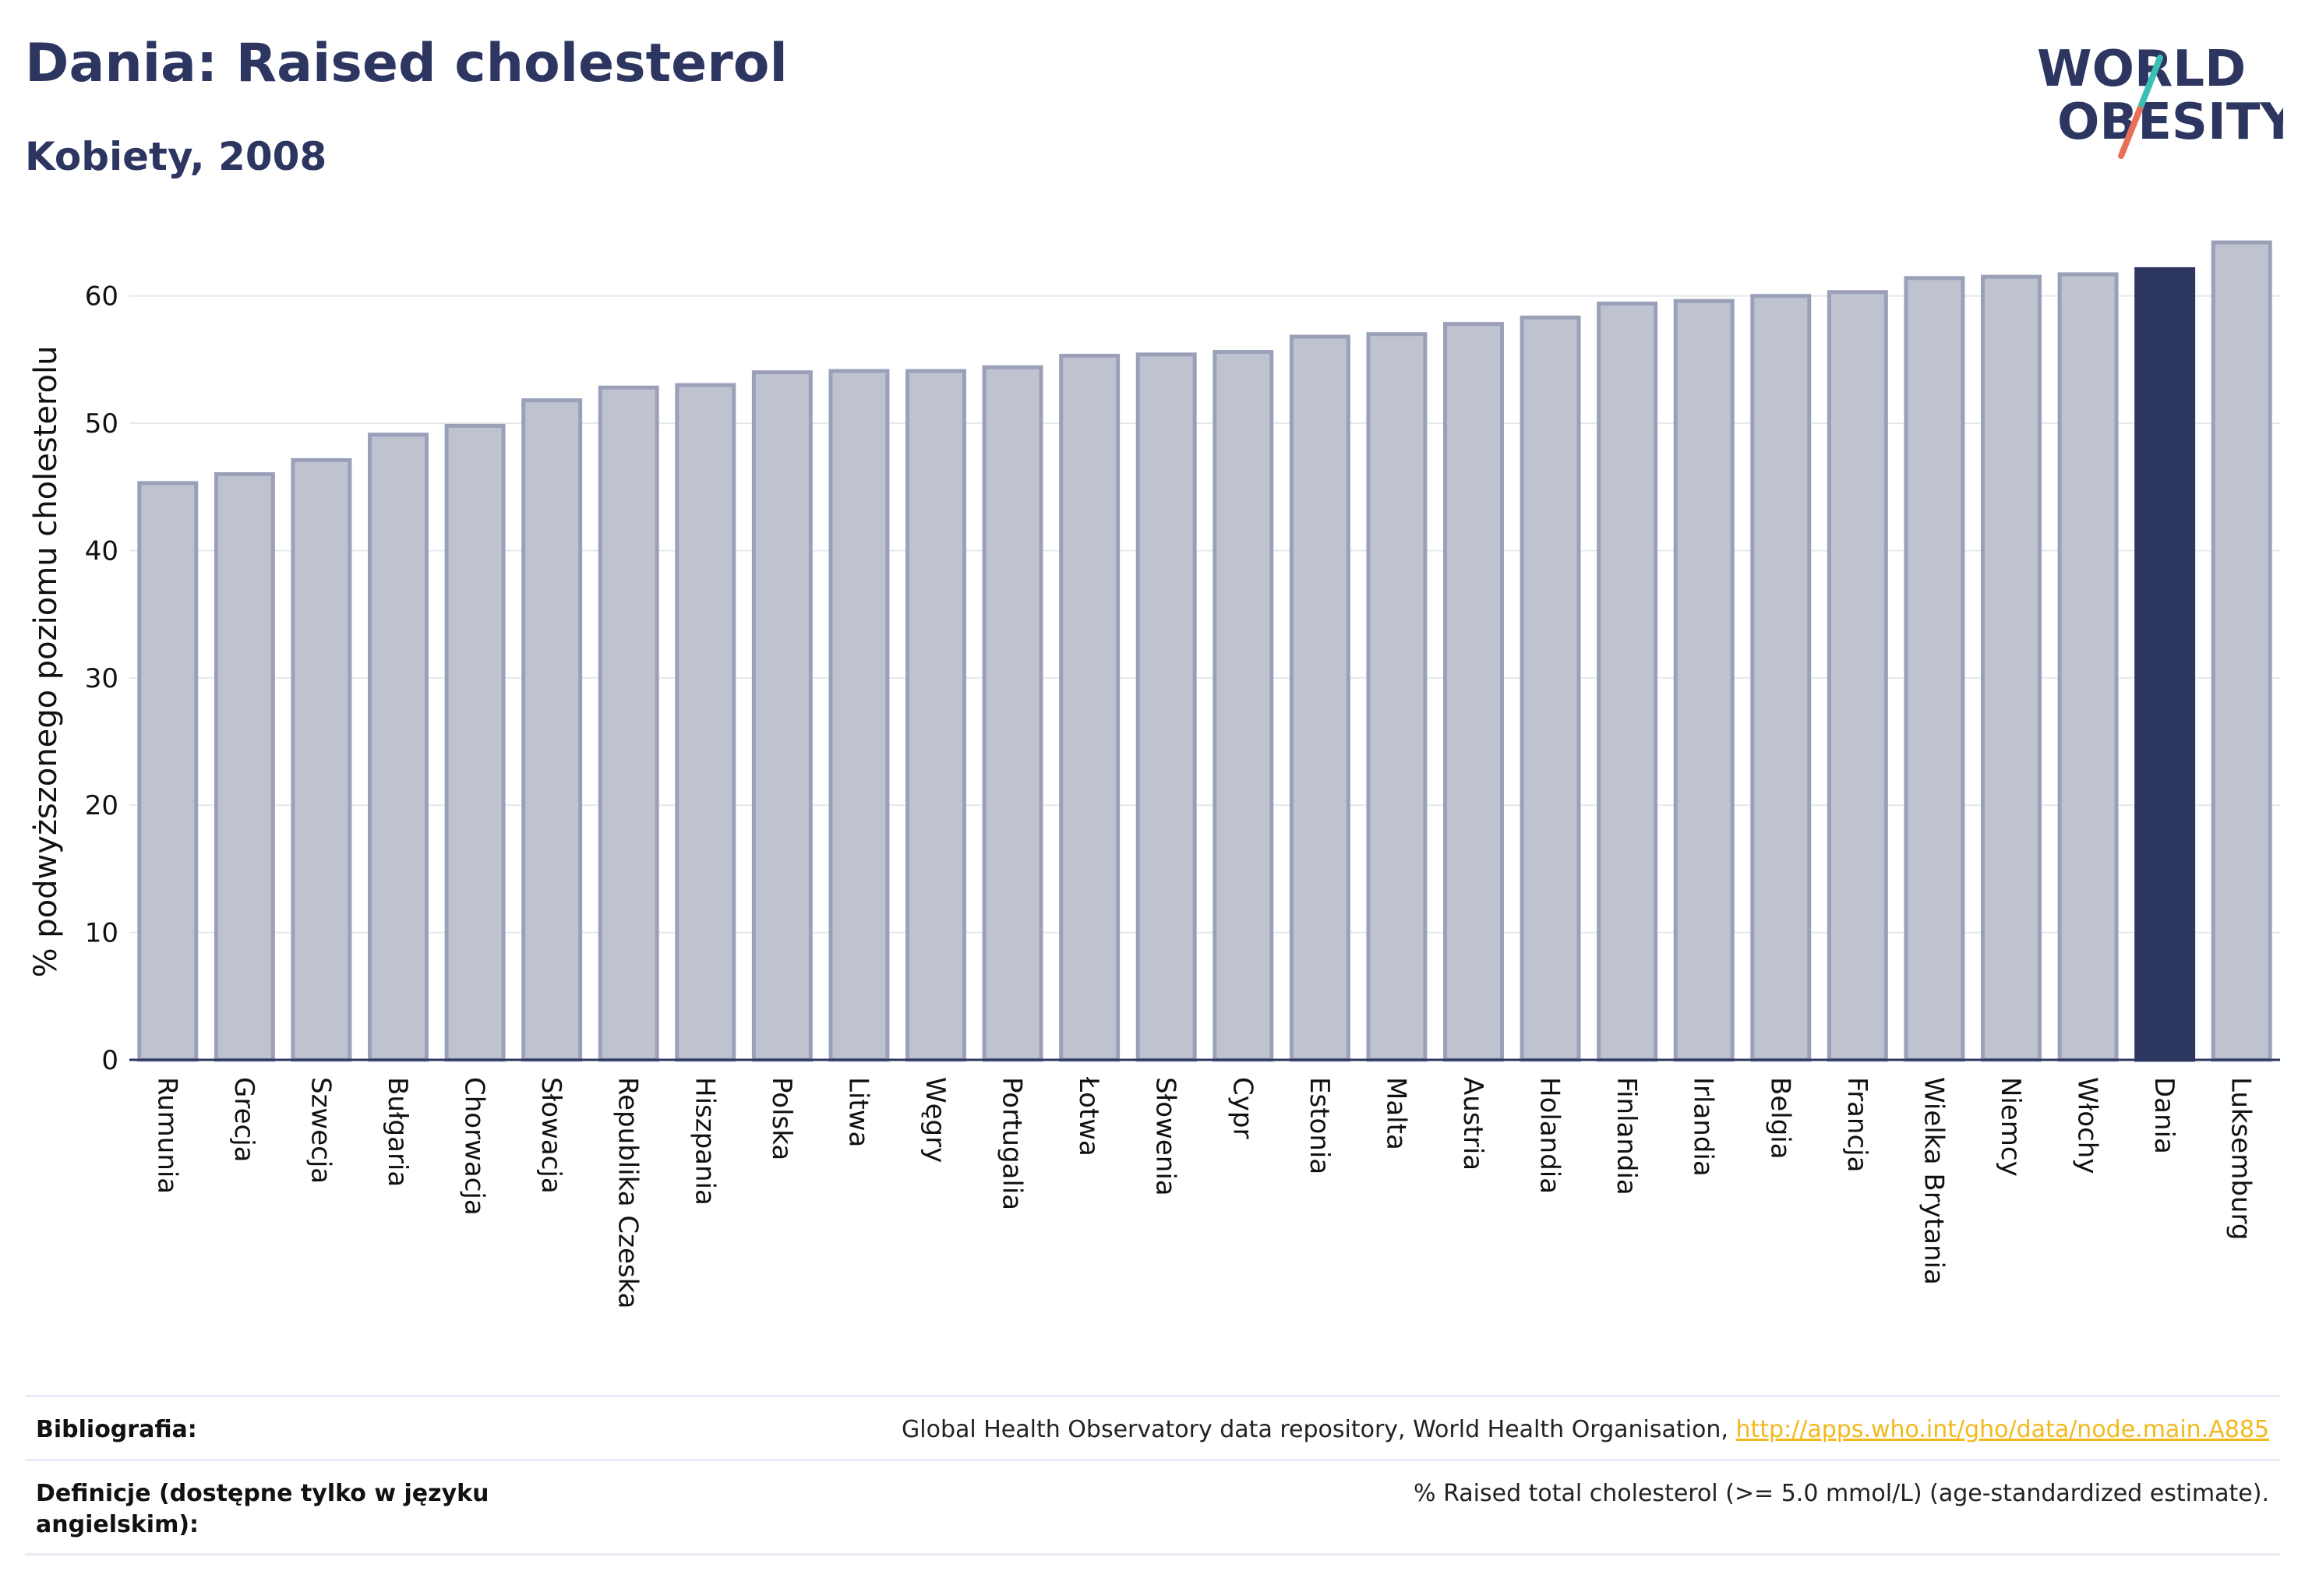  I want to click on page-title: Dania: Raised cholesterol, so click(406, 63).